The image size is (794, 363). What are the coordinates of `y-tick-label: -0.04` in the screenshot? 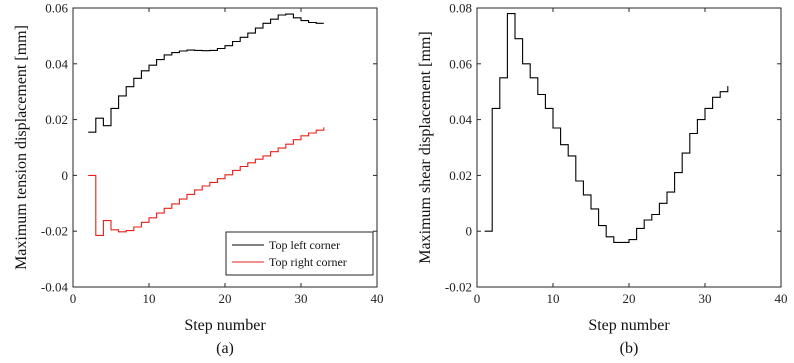 It's located at (55, 287).